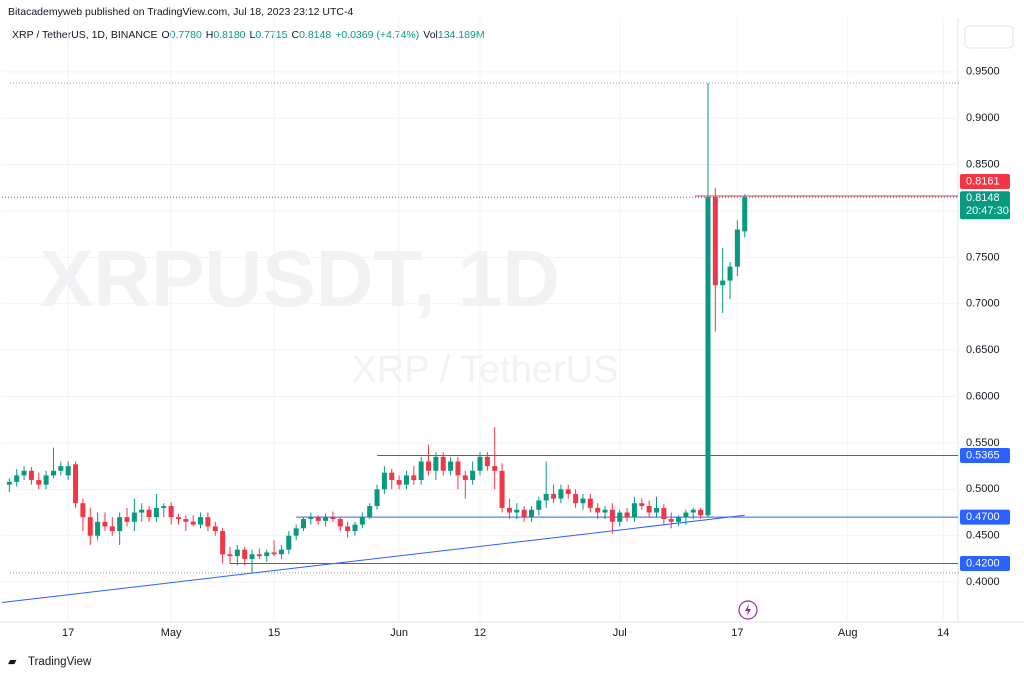  I want to click on x-tick-label: May, so click(171, 633).